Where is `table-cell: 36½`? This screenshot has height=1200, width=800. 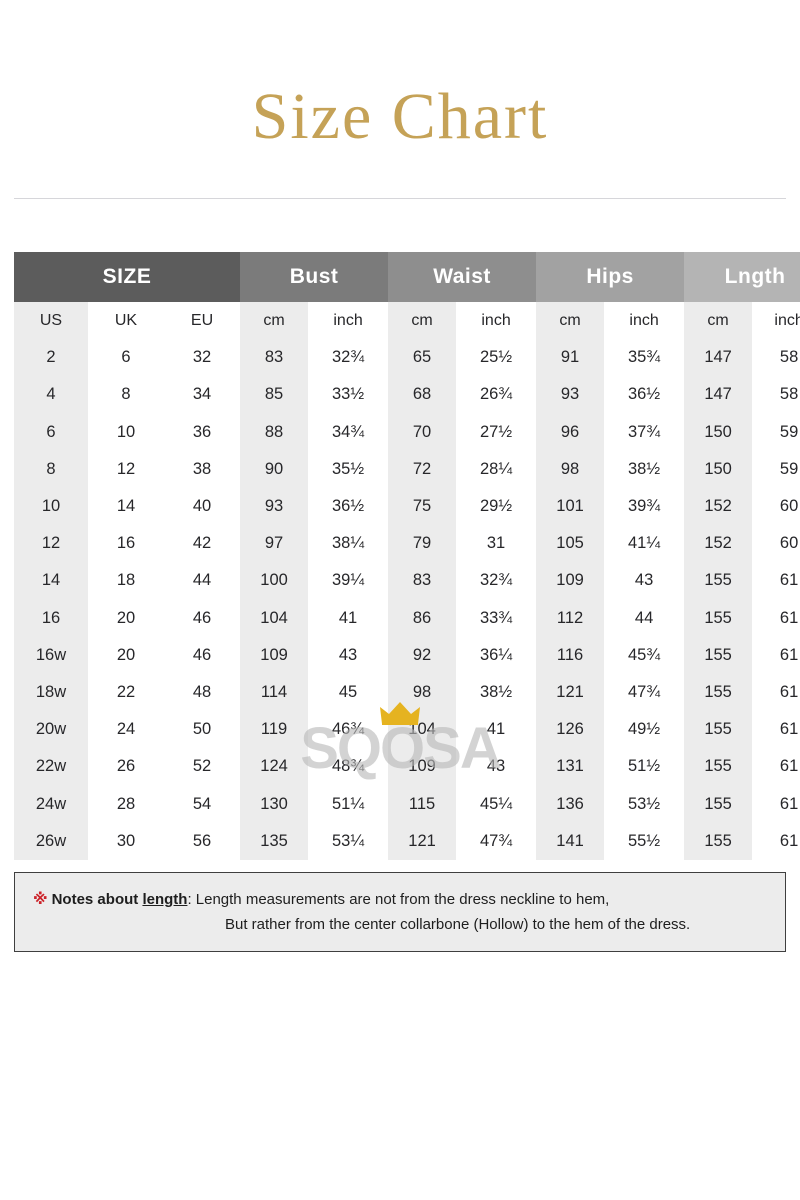
table-cell: 36½ is located at coordinates (644, 395).